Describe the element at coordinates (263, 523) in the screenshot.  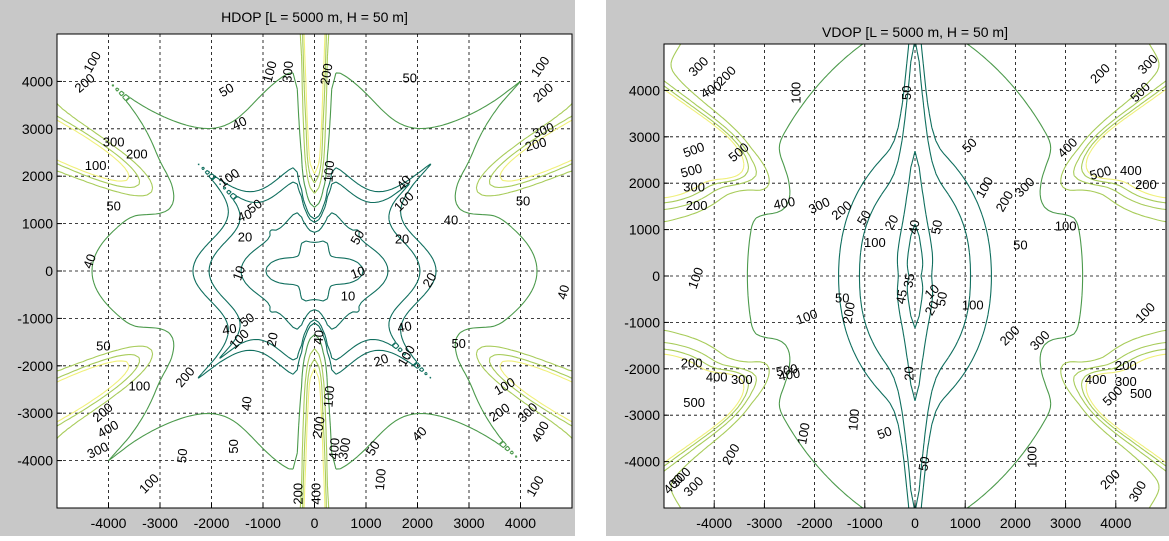
I see `x-tick-label: -1000` at that location.